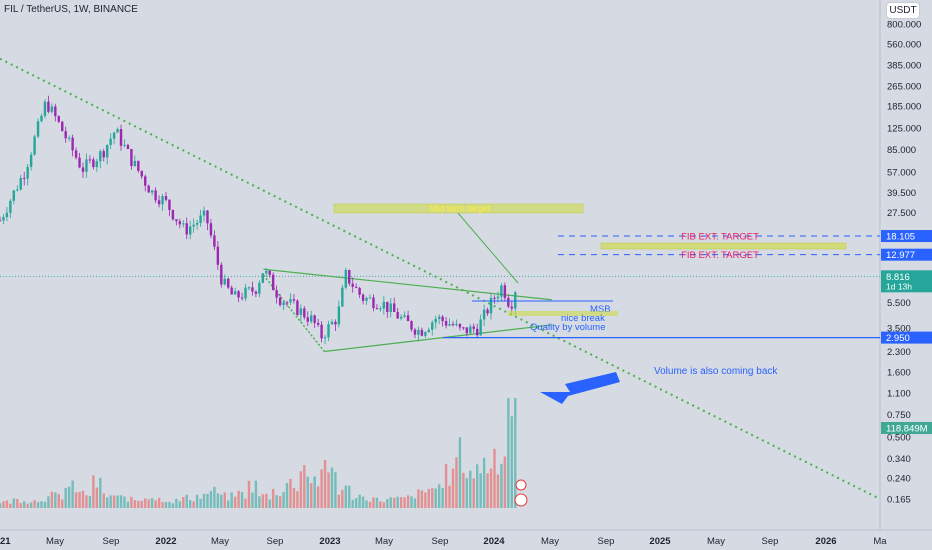 This screenshot has height=550, width=932. I want to click on mid-term-target-label: Mid term target, so click(460, 209).